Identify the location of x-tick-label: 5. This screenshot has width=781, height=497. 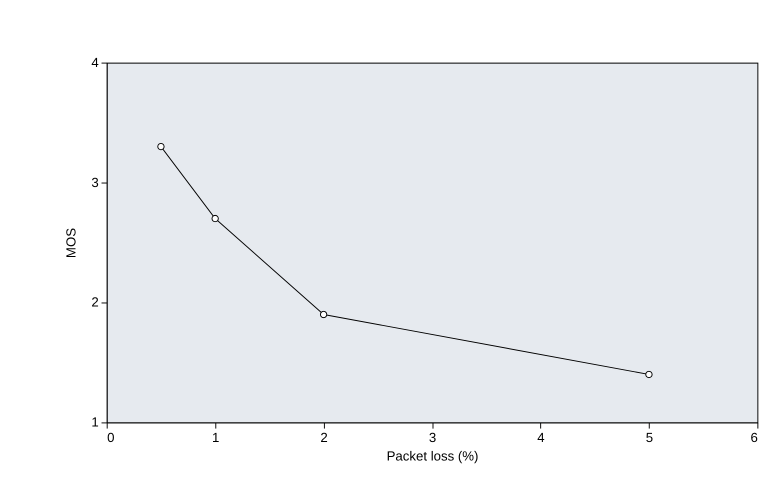
(650, 437).